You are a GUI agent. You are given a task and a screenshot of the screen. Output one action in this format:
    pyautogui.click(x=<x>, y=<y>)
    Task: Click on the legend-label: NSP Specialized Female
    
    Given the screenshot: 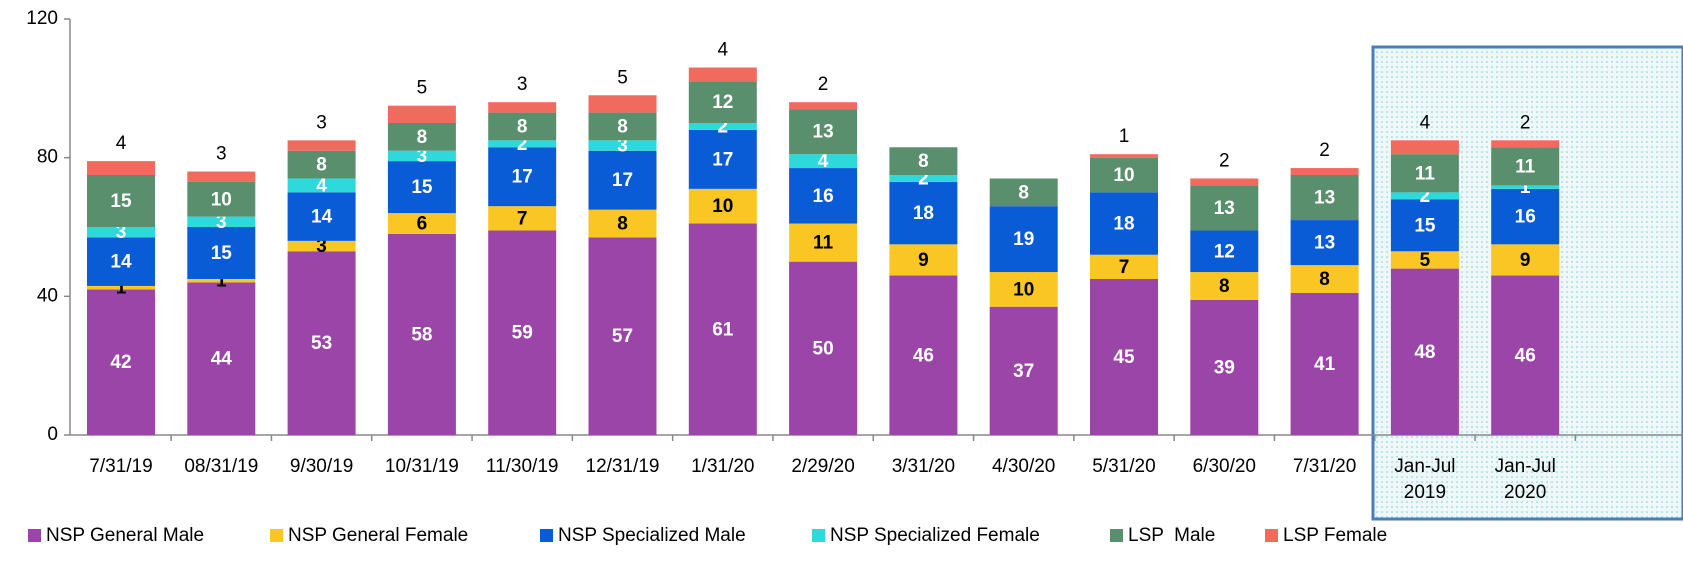 What is the action you would take?
    pyautogui.click(x=935, y=535)
    